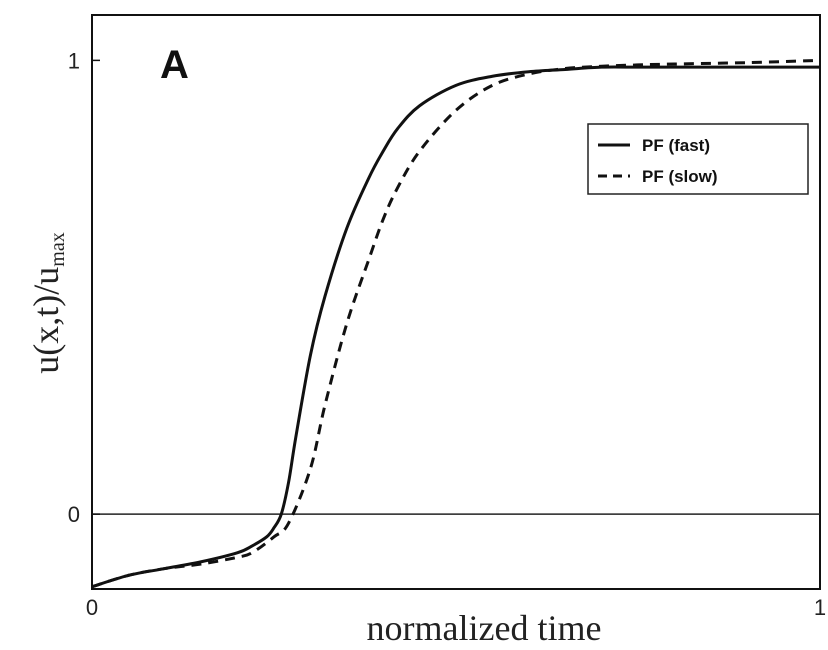  What do you see at coordinates (820, 607) in the screenshot?
I see `x-tick-label: 1` at bounding box center [820, 607].